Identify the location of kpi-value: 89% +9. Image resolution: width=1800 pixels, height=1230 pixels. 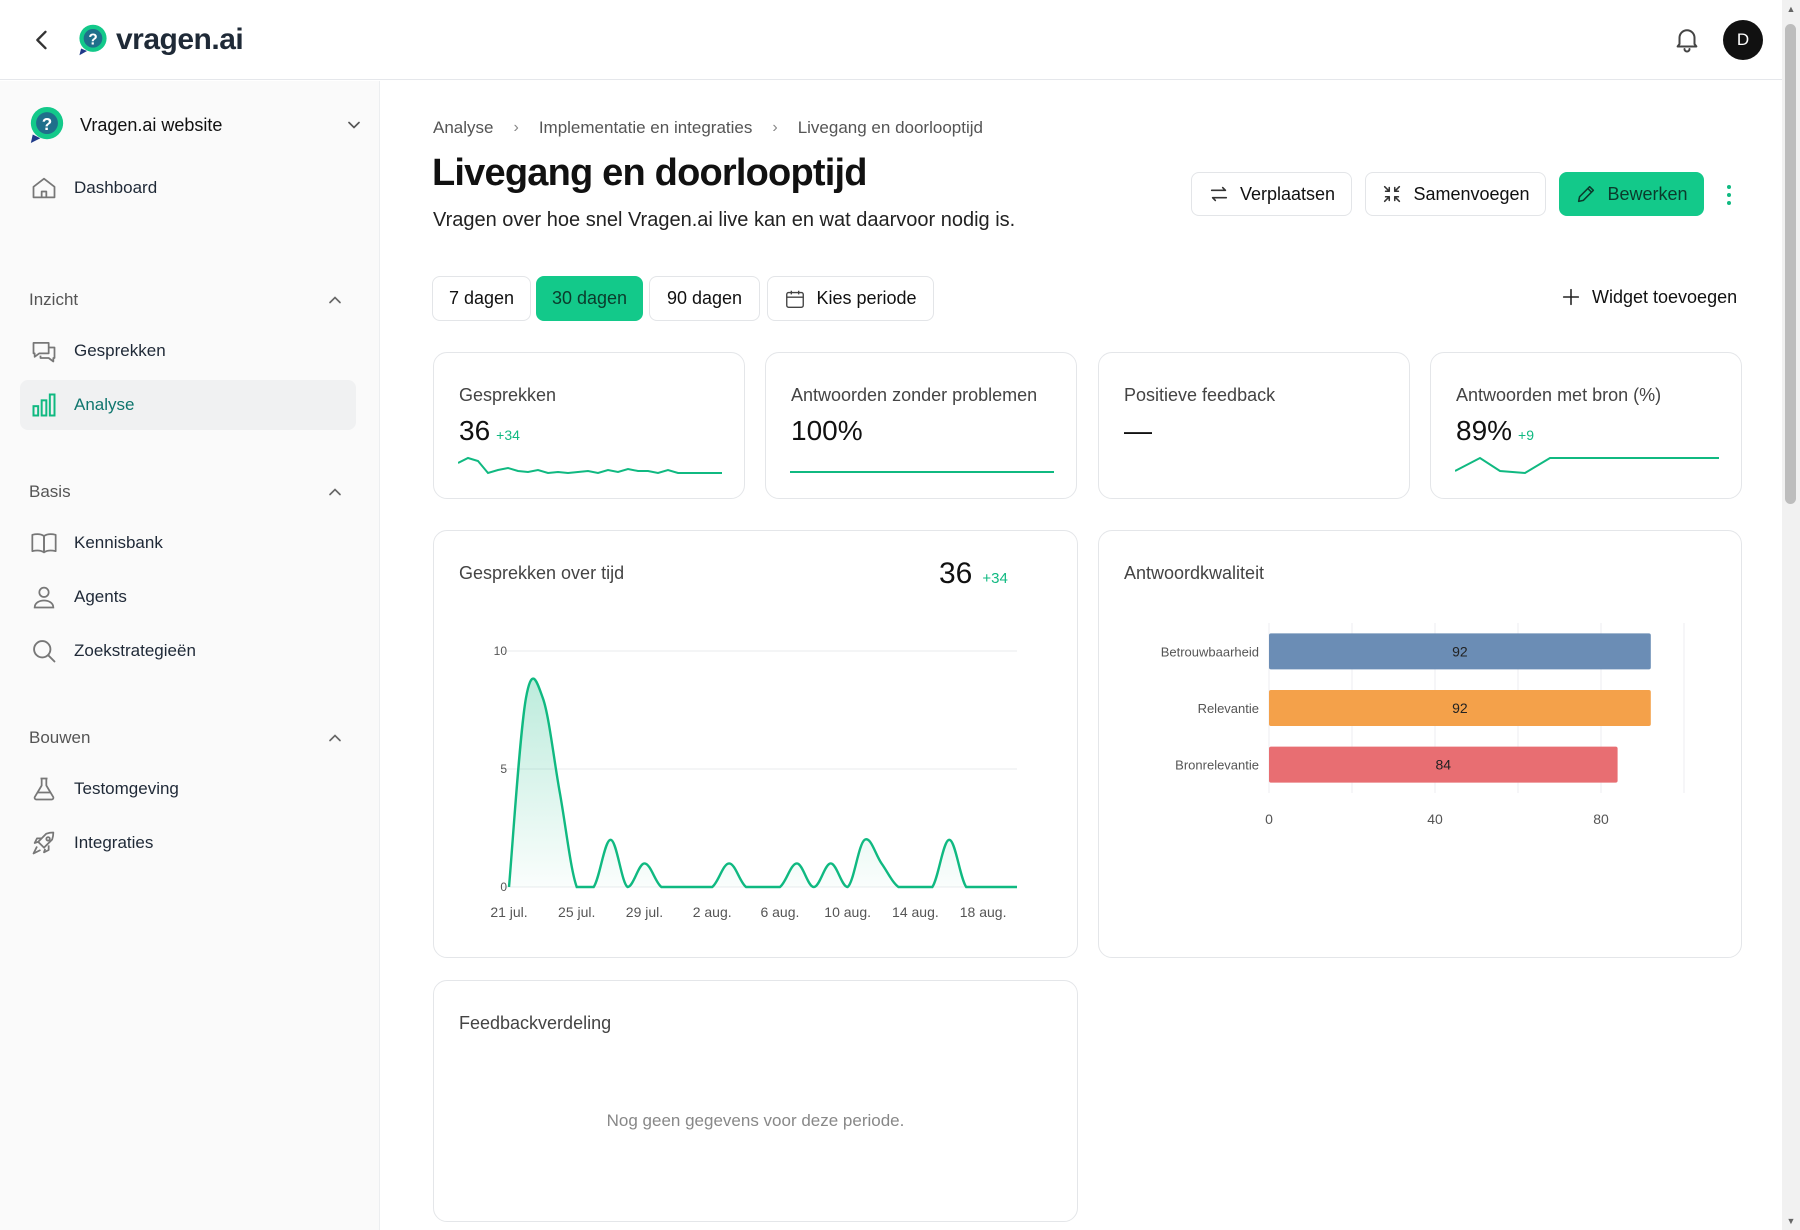
(1495, 430).